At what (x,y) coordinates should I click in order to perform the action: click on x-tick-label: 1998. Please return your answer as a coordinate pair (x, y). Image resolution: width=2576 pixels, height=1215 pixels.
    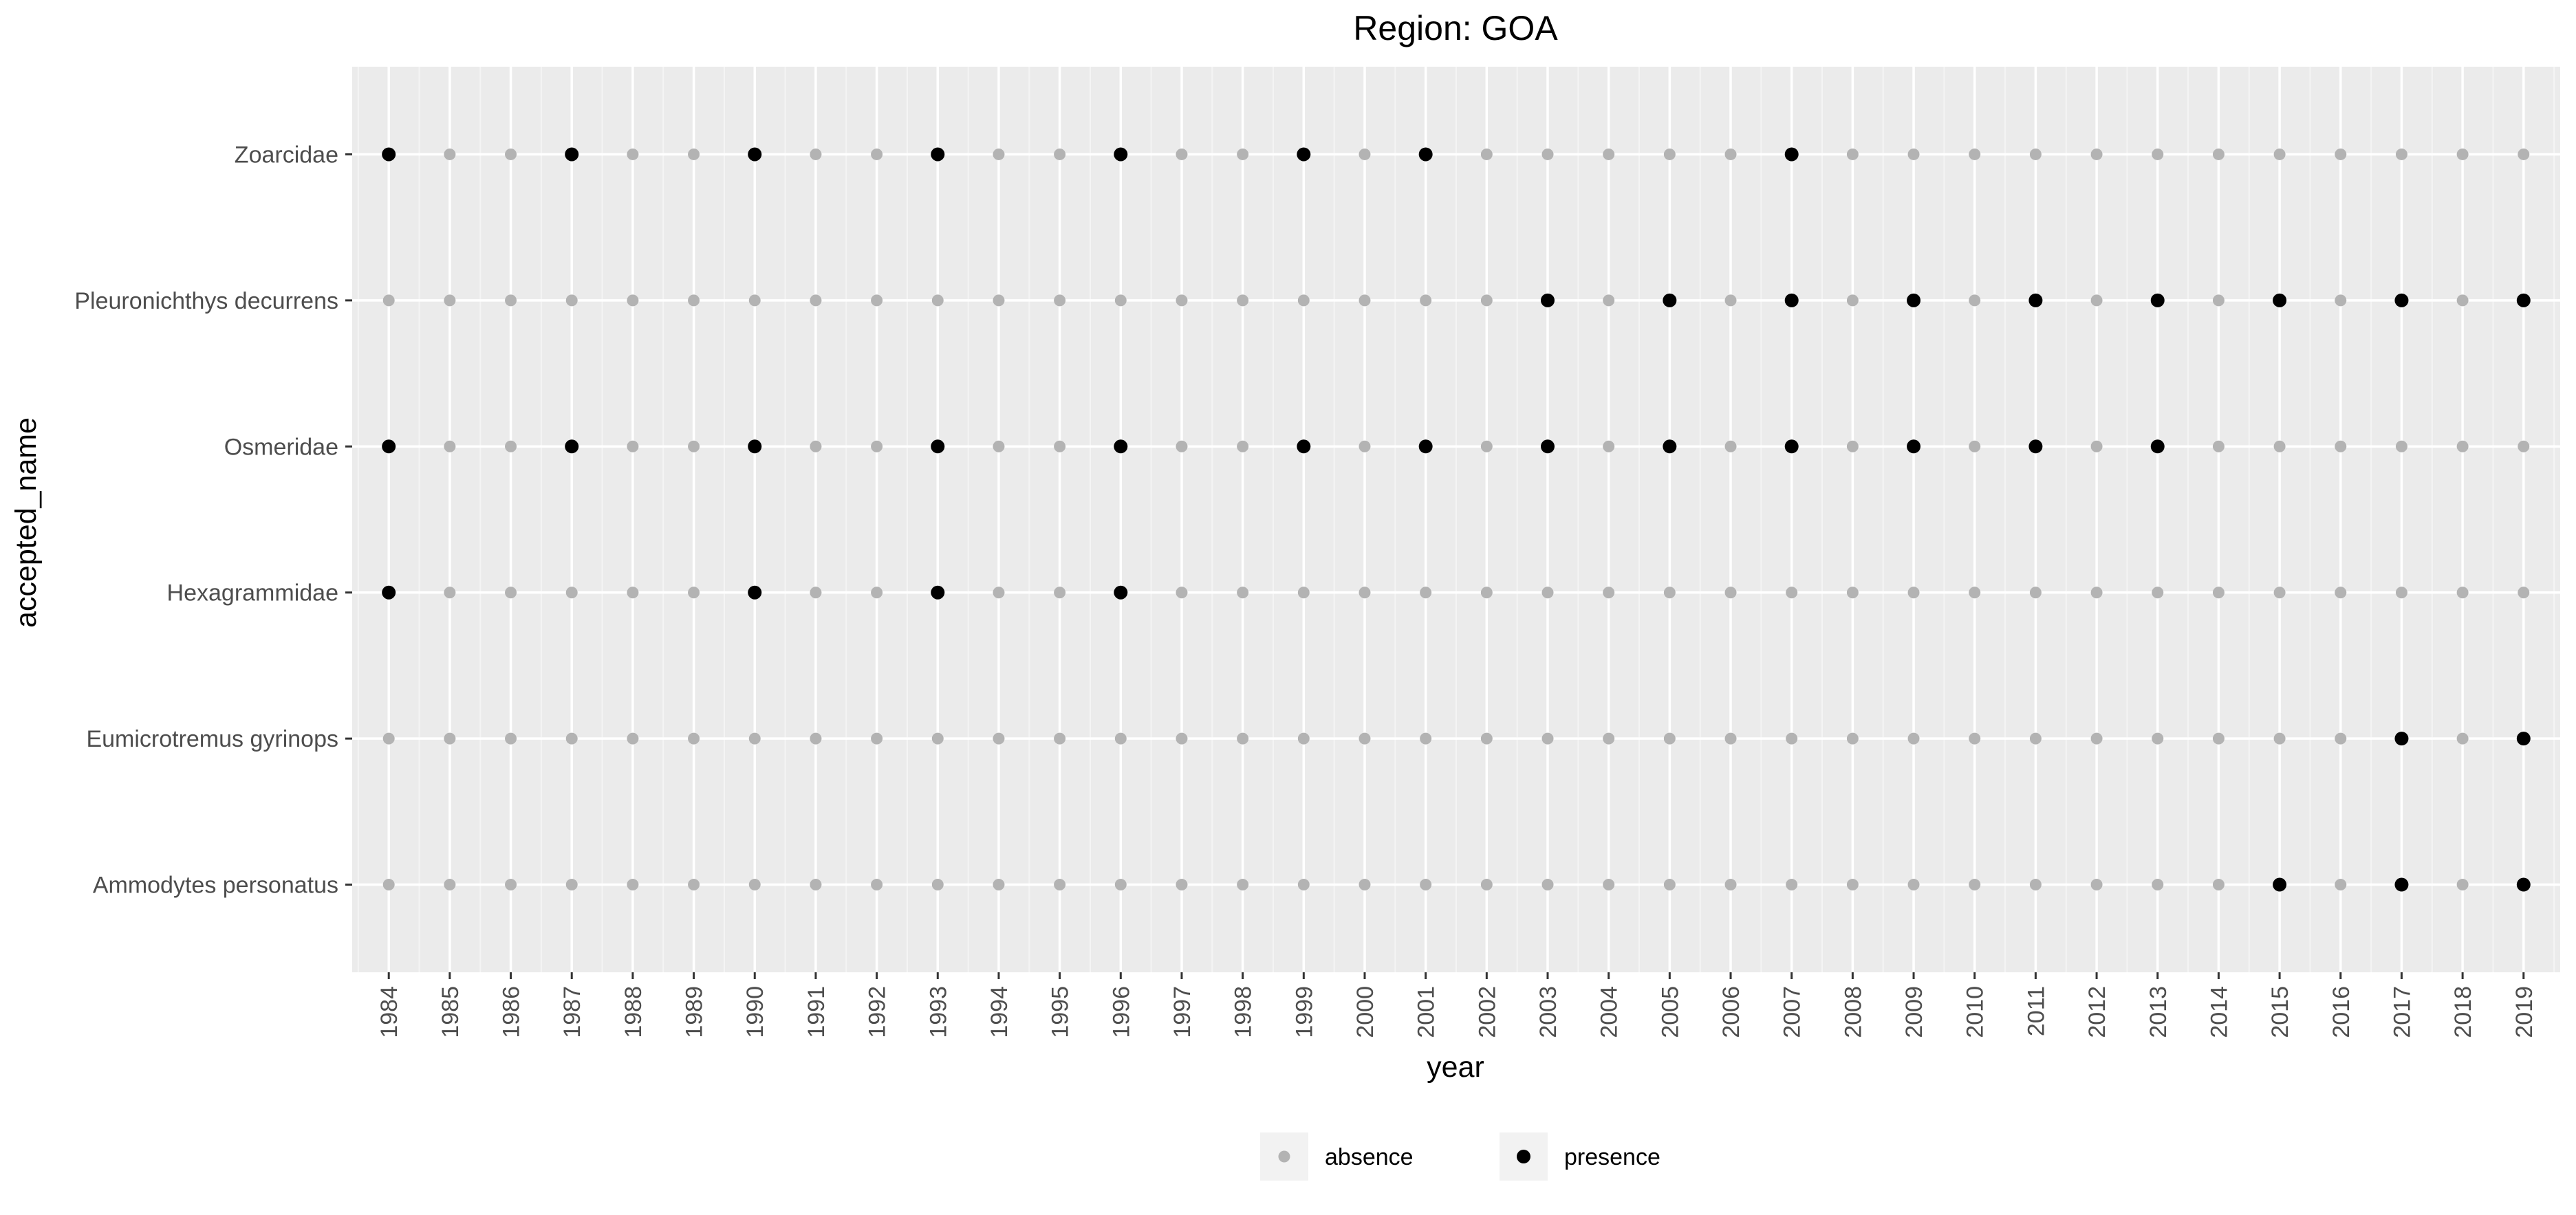
    Looking at the image, I should click on (1244, 1012).